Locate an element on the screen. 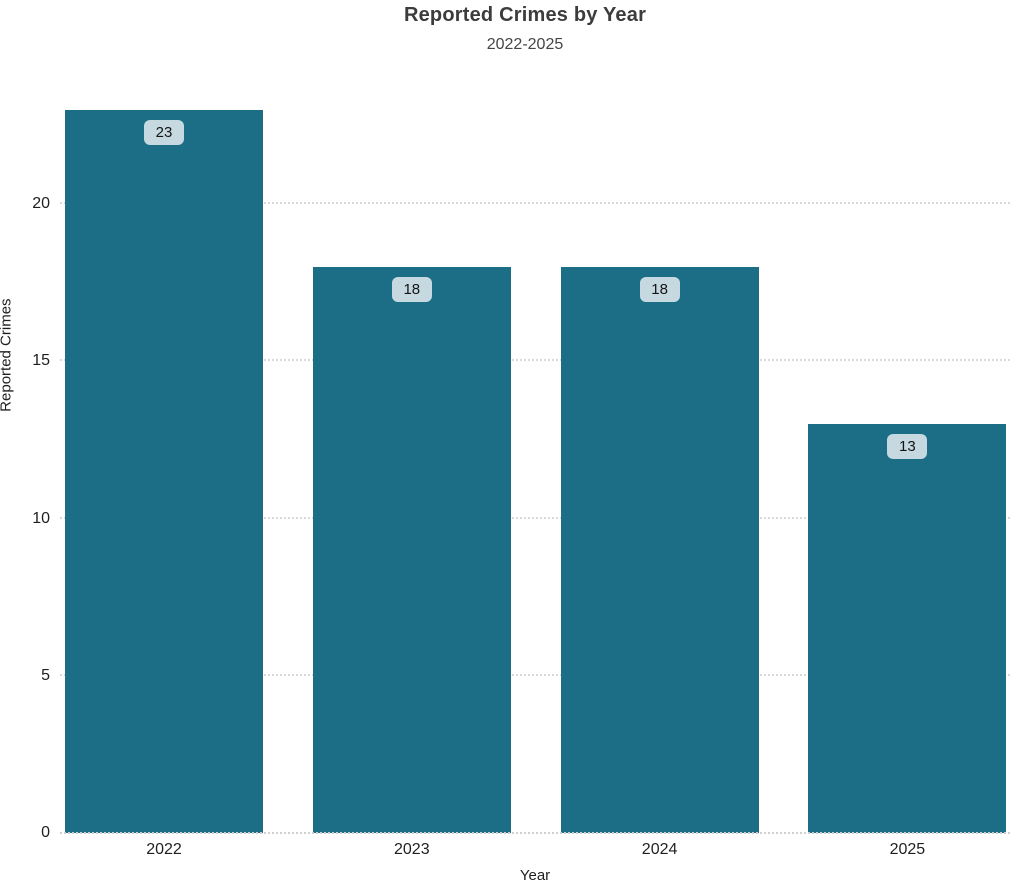 The width and height of the screenshot is (1024, 891). x-tick-2023: 2023 is located at coordinates (412, 849).